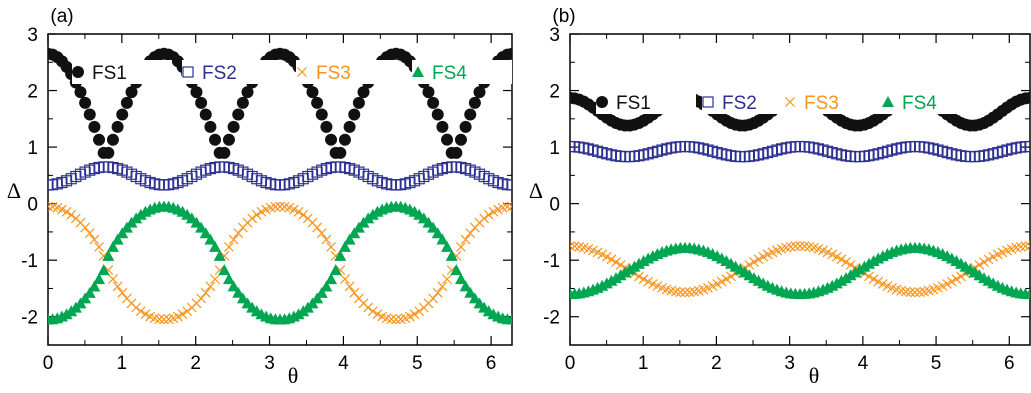 Image resolution: width=1031 pixels, height=393 pixels. I want to click on x-tick-label: 2, so click(195, 363).